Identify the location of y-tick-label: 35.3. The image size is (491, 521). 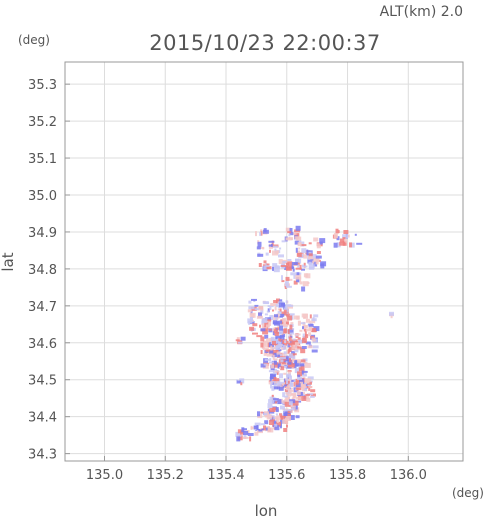
(42, 85).